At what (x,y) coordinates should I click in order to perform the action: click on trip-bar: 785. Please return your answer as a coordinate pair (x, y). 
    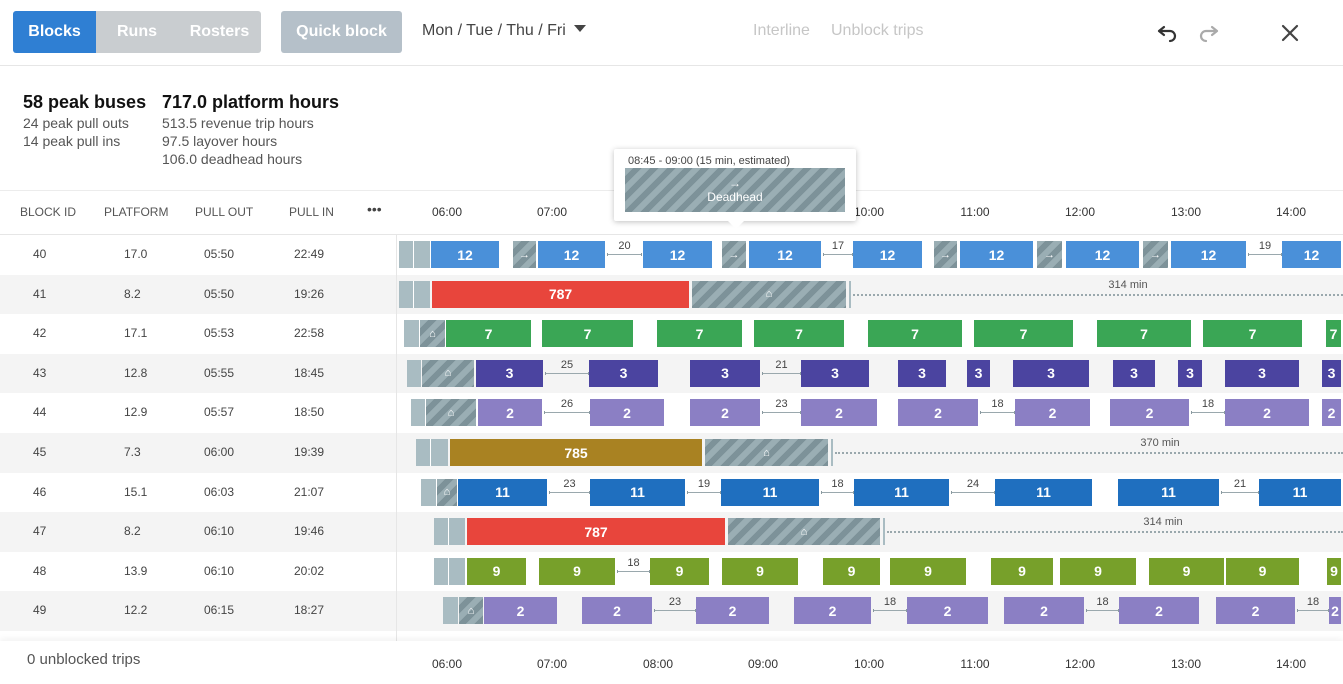
    Looking at the image, I should click on (576, 452).